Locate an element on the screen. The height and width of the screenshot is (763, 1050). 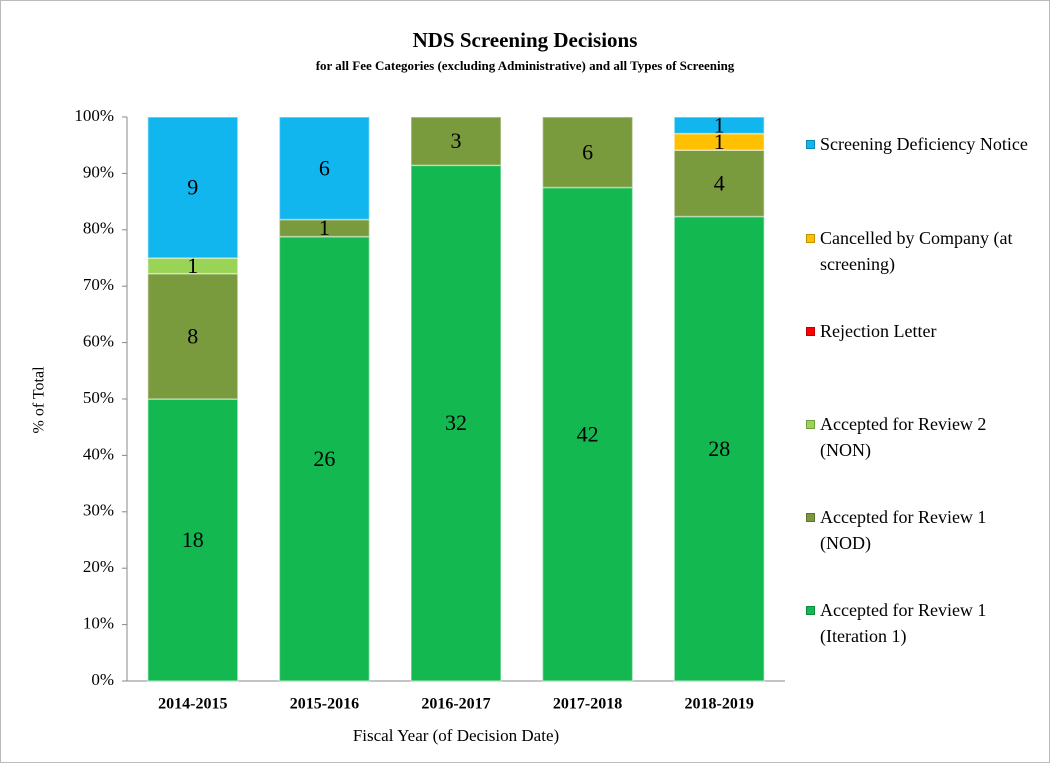
data-label: 18 is located at coordinates (193, 539).